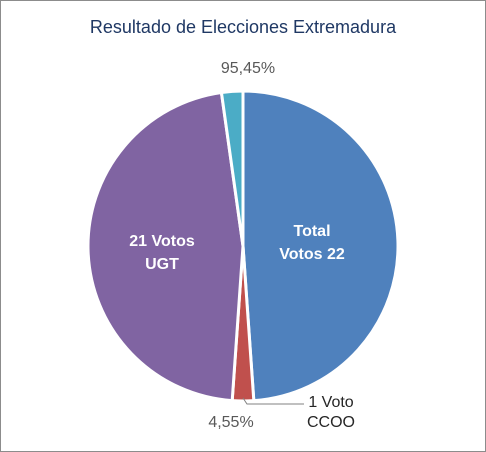  What do you see at coordinates (312, 243) in the screenshot?
I see `slice-label-0: Total Votos 22` at bounding box center [312, 243].